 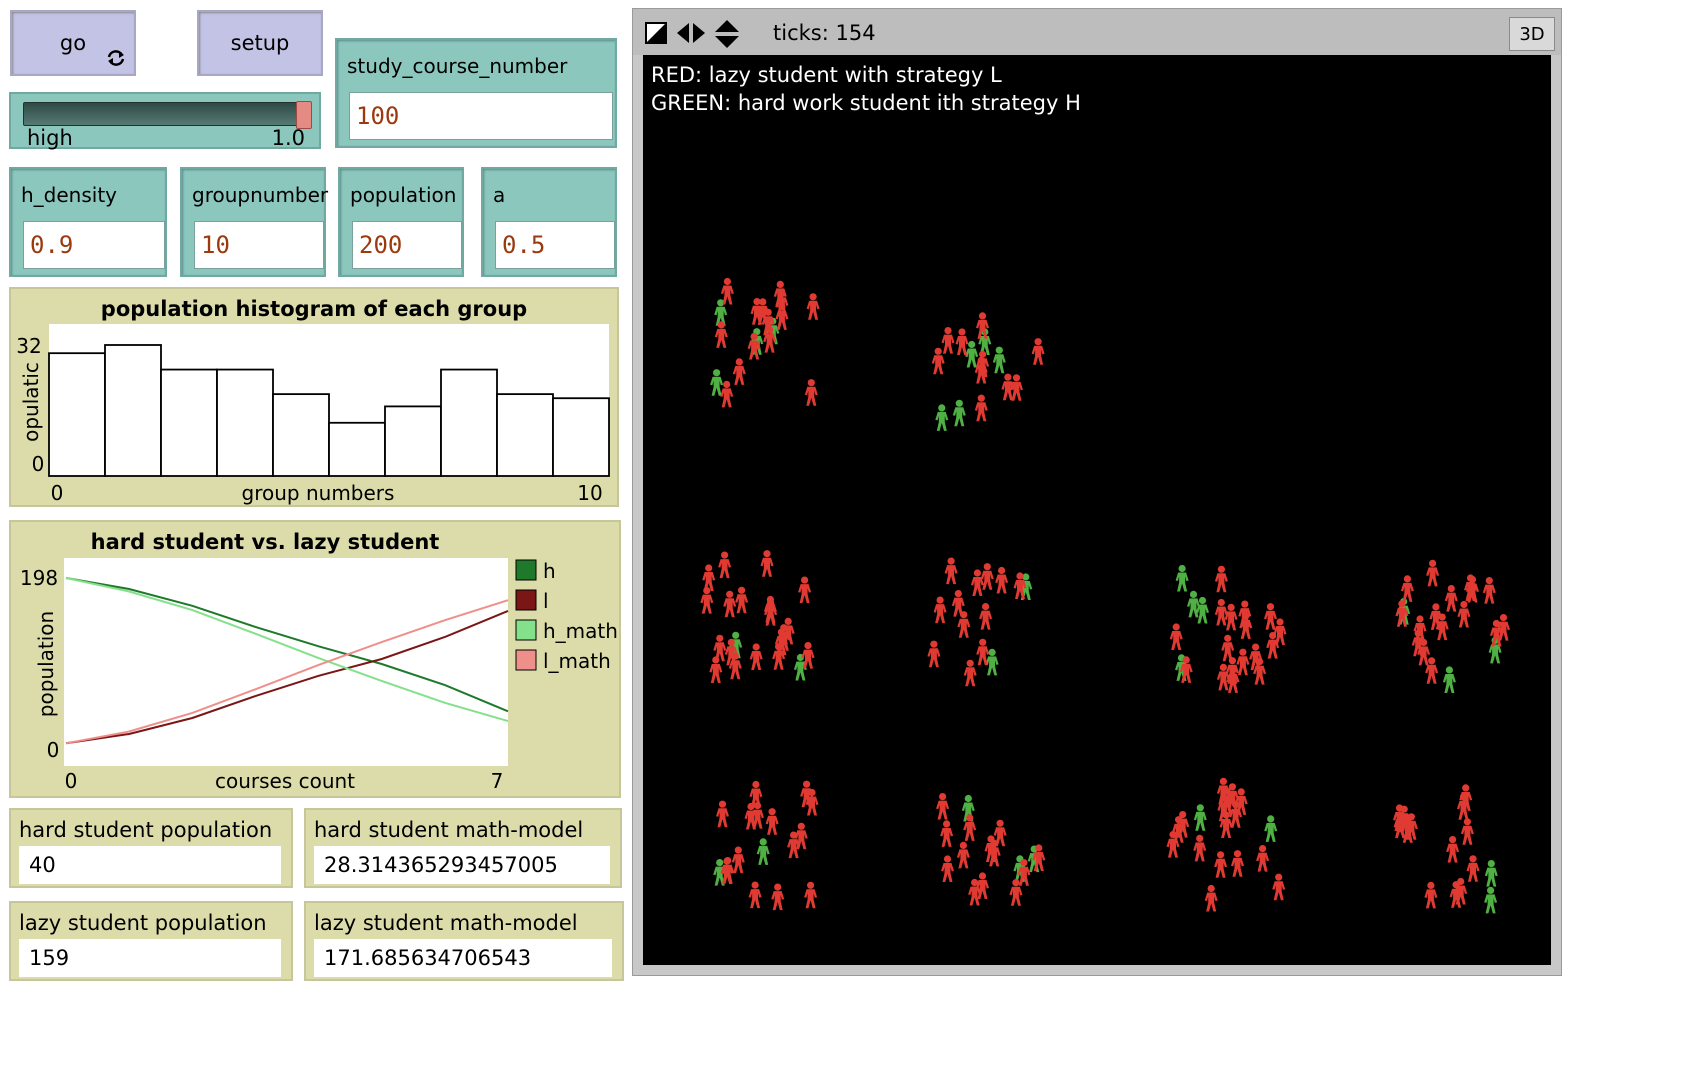 I want to click on setup-button: setup, so click(x=260, y=43).